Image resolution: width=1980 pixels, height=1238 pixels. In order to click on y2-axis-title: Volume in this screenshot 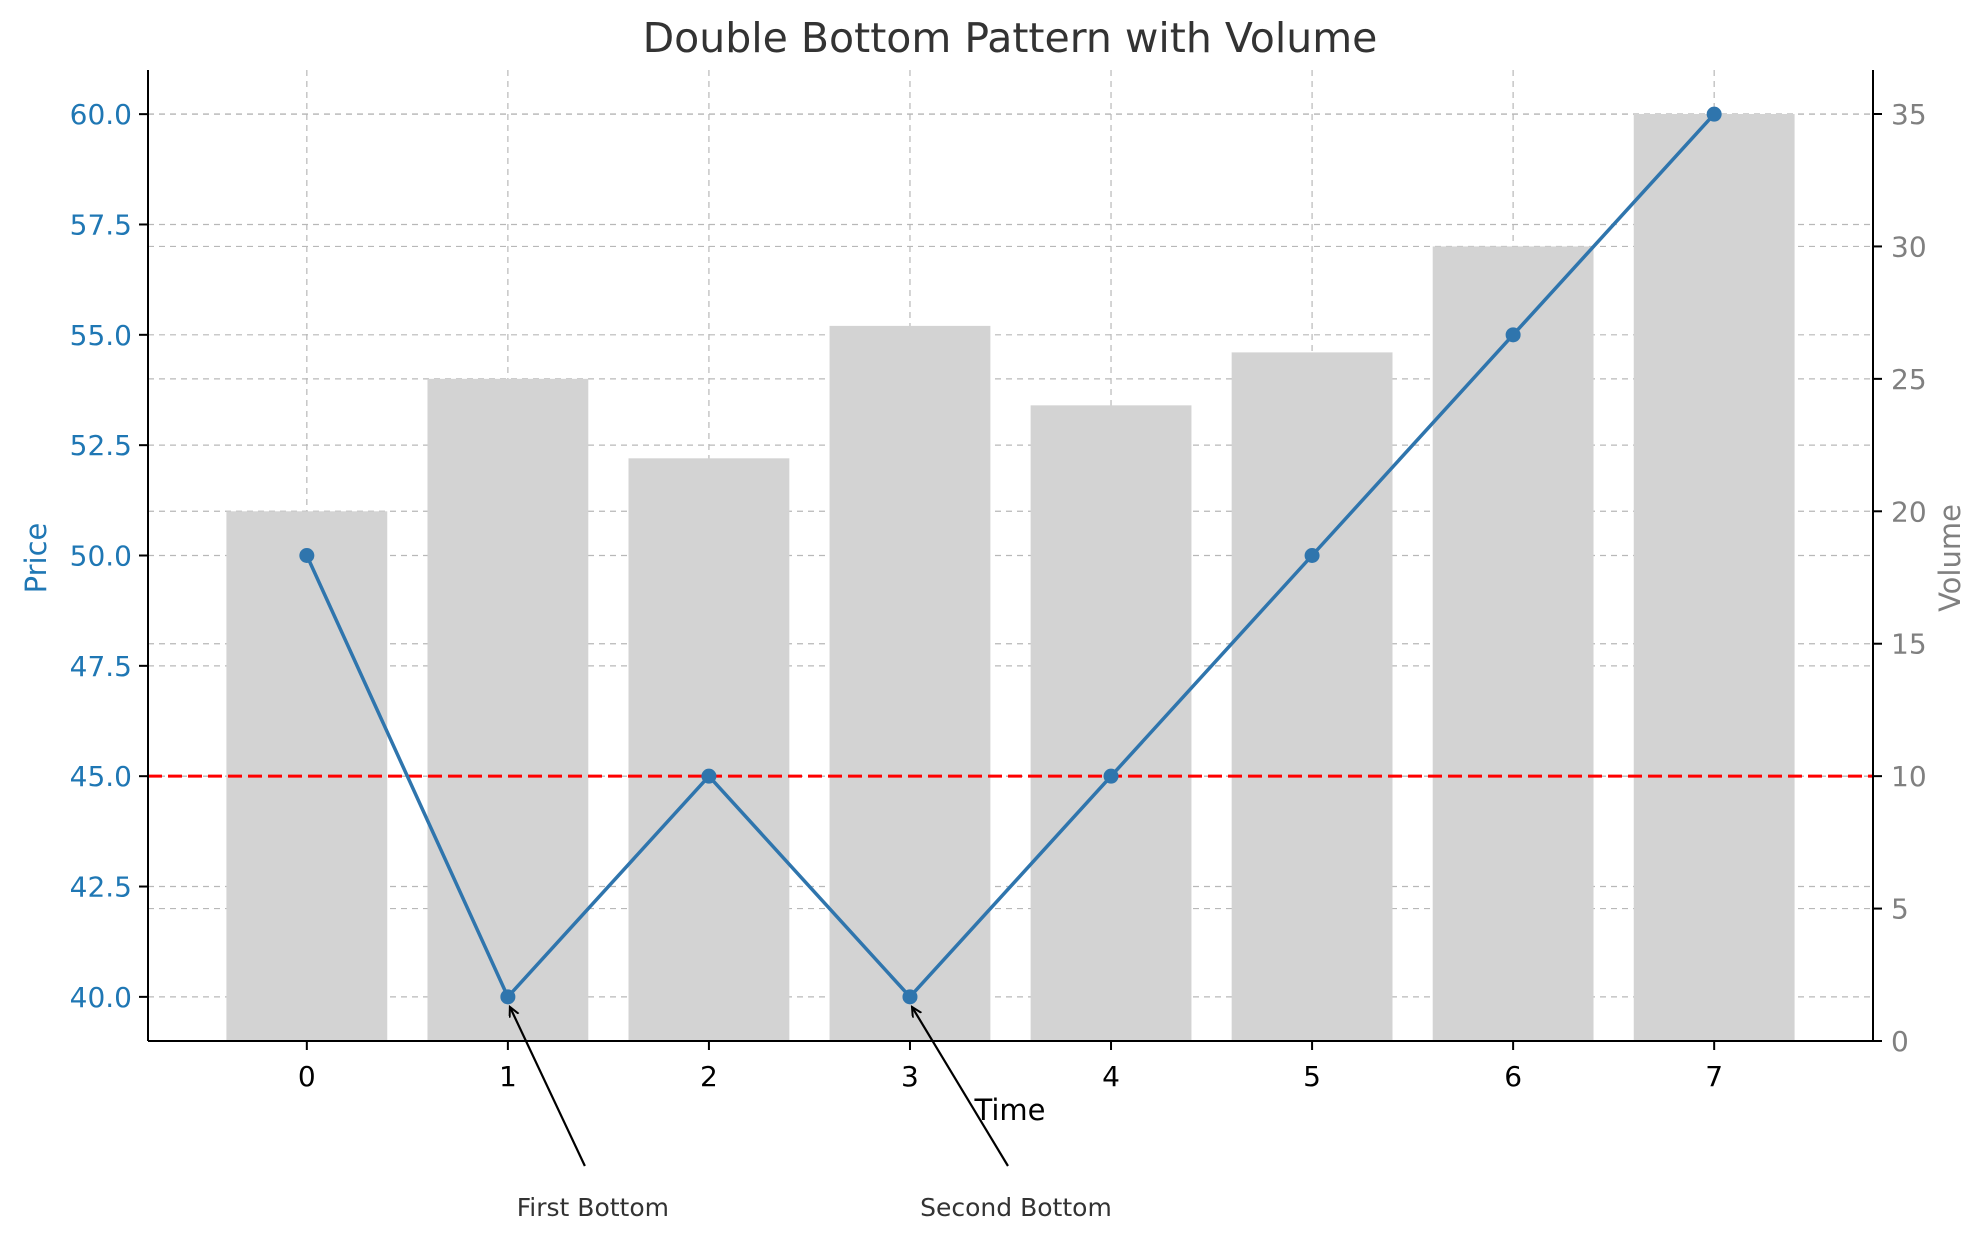, I will do `click(1950, 558)`.